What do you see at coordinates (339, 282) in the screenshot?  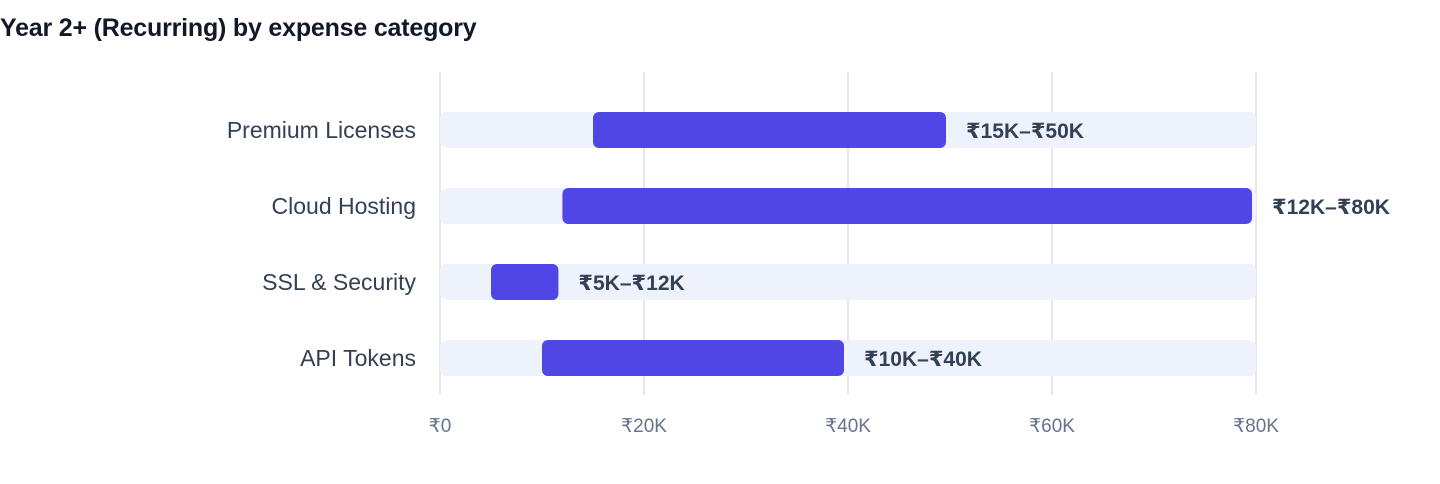 I see `category-label: SSL & Security` at bounding box center [339, 282].